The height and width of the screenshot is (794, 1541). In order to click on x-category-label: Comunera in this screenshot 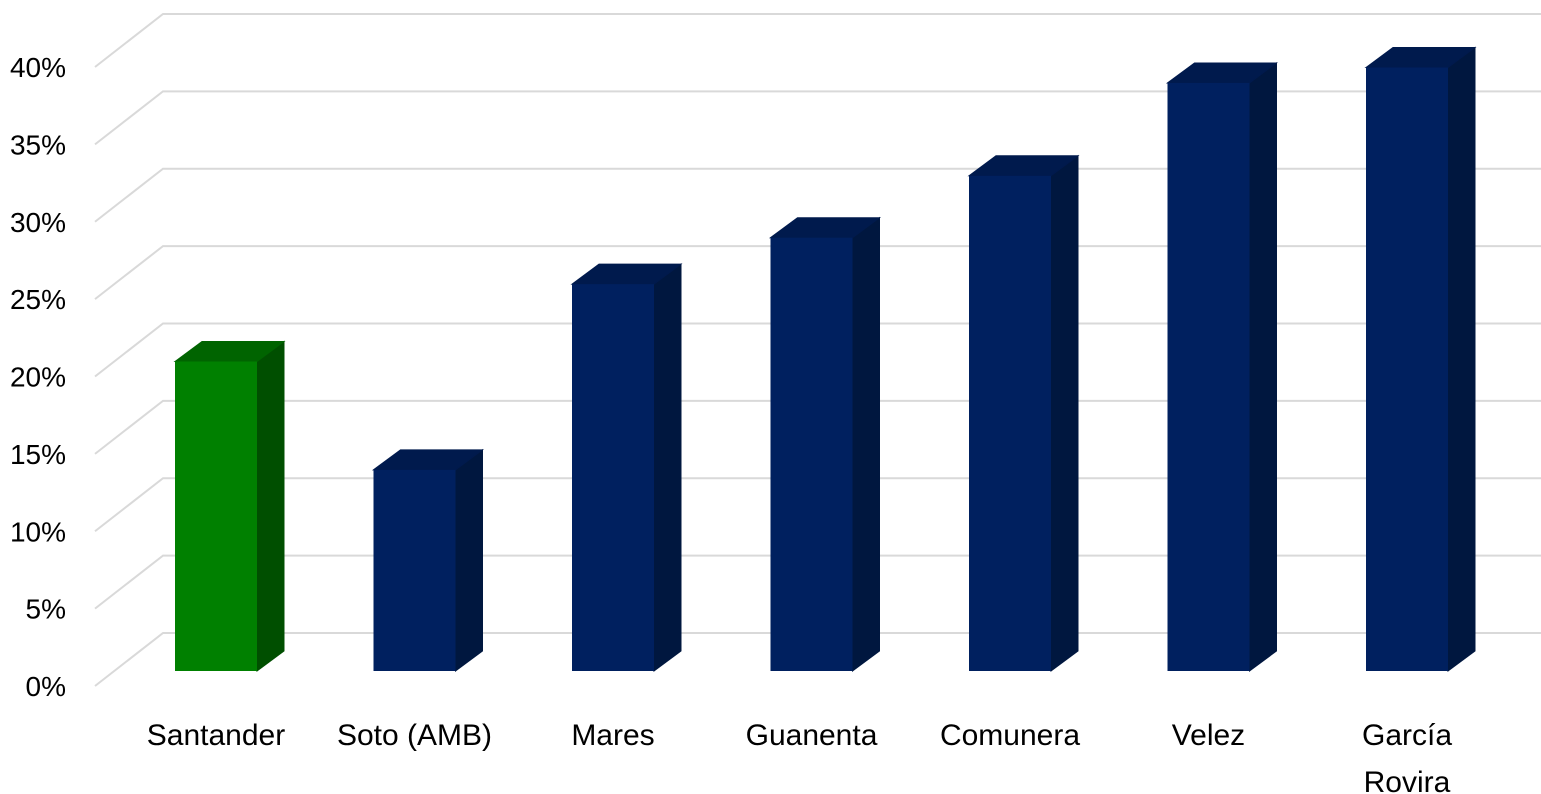, I will do `click(1010, 735)`.